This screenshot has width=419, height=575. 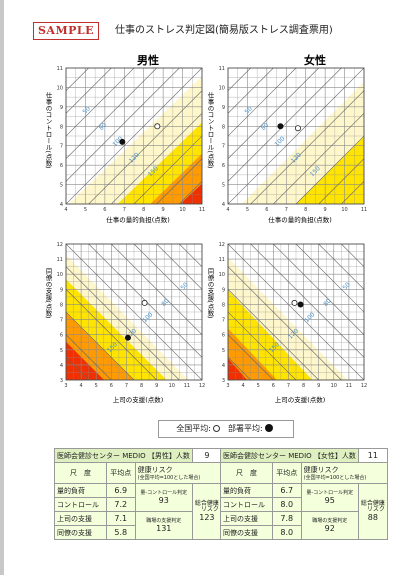 What do you see at coordinates (305, 210) in the screenshot?
I see `x-tick-label: 8` at bounding box center [305, 210].